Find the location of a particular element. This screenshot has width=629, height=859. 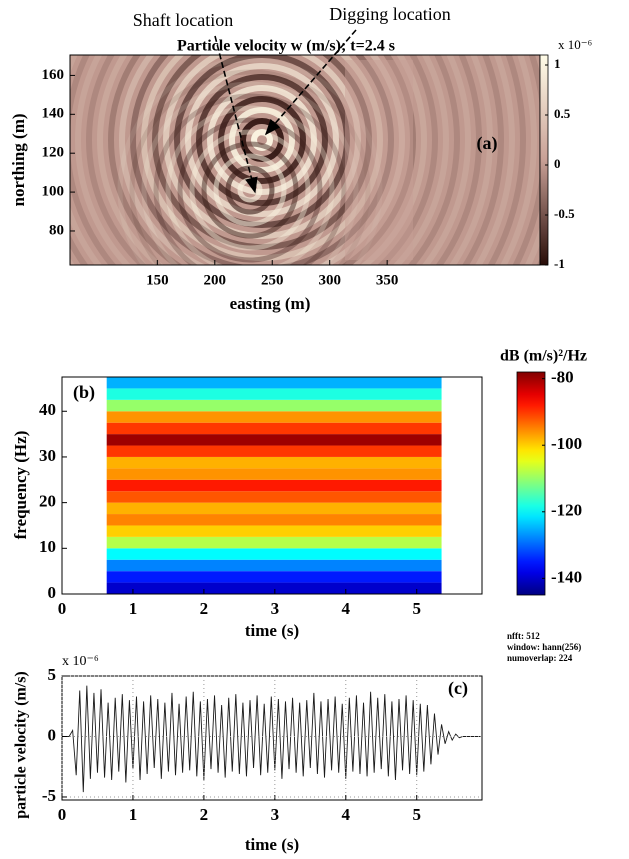

colorbar-tick-label: -0.5 is located at coordinates (564, 213).